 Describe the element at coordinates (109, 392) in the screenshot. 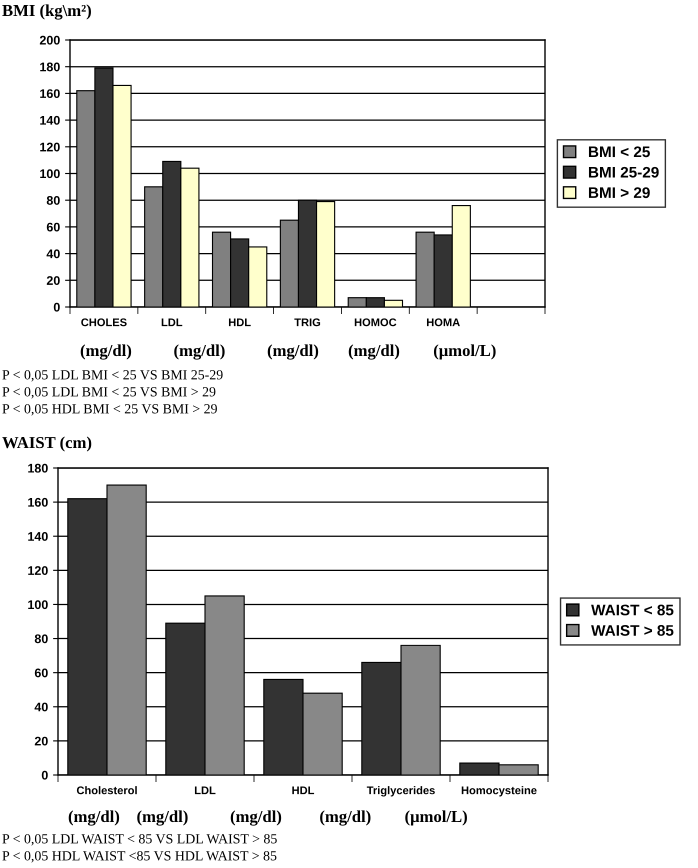

I see `text: P < 0,05 LDL BMI < 25 VS BMI > 29` at that location.